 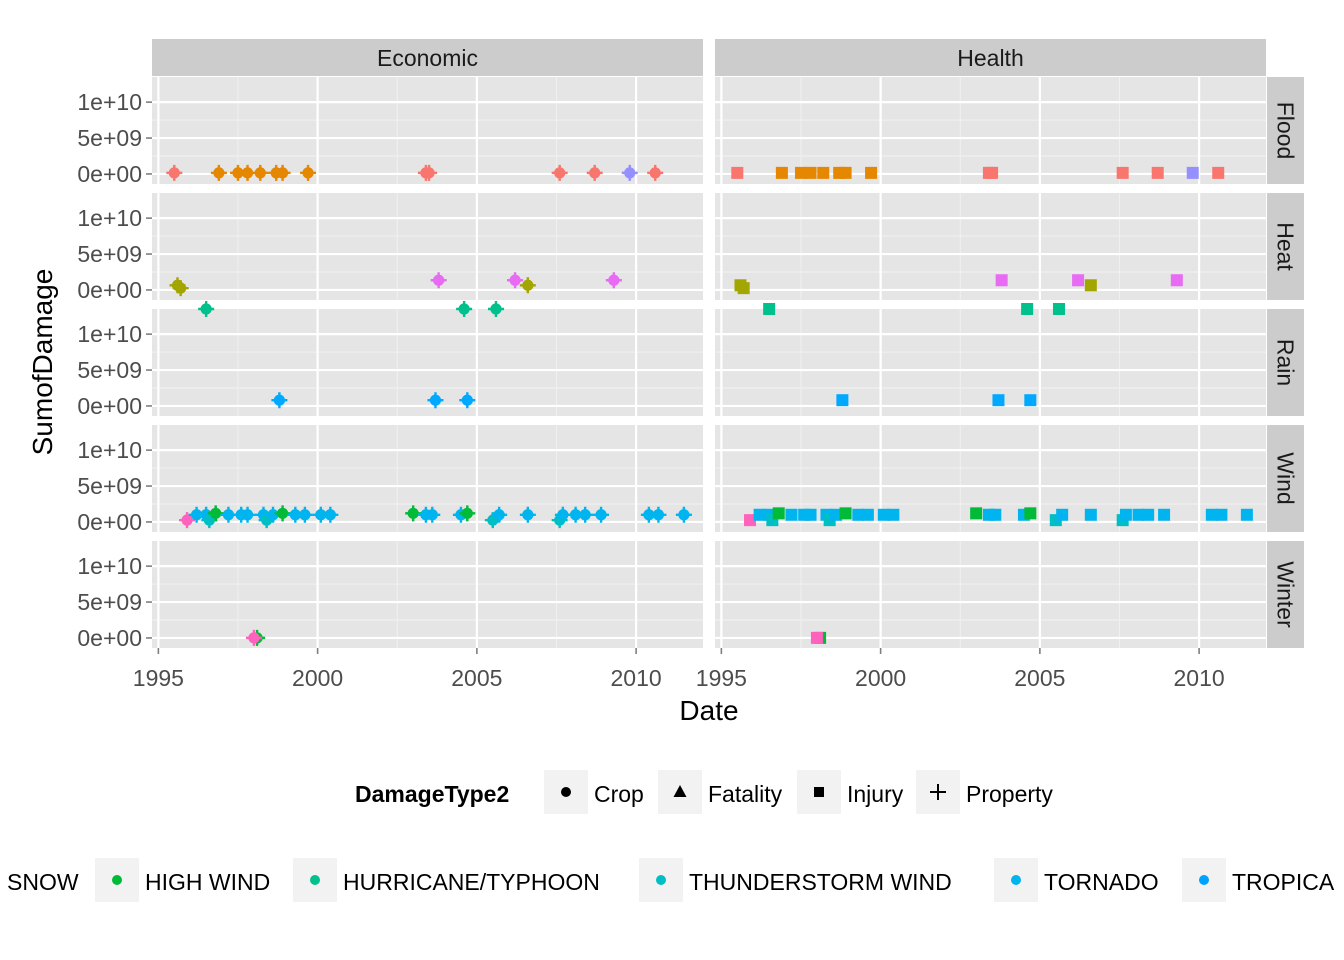 What do you see at coordinates (43, 882) in the screenshot?
I see `legend-label: SNOW` at bounding box center [43, 882].